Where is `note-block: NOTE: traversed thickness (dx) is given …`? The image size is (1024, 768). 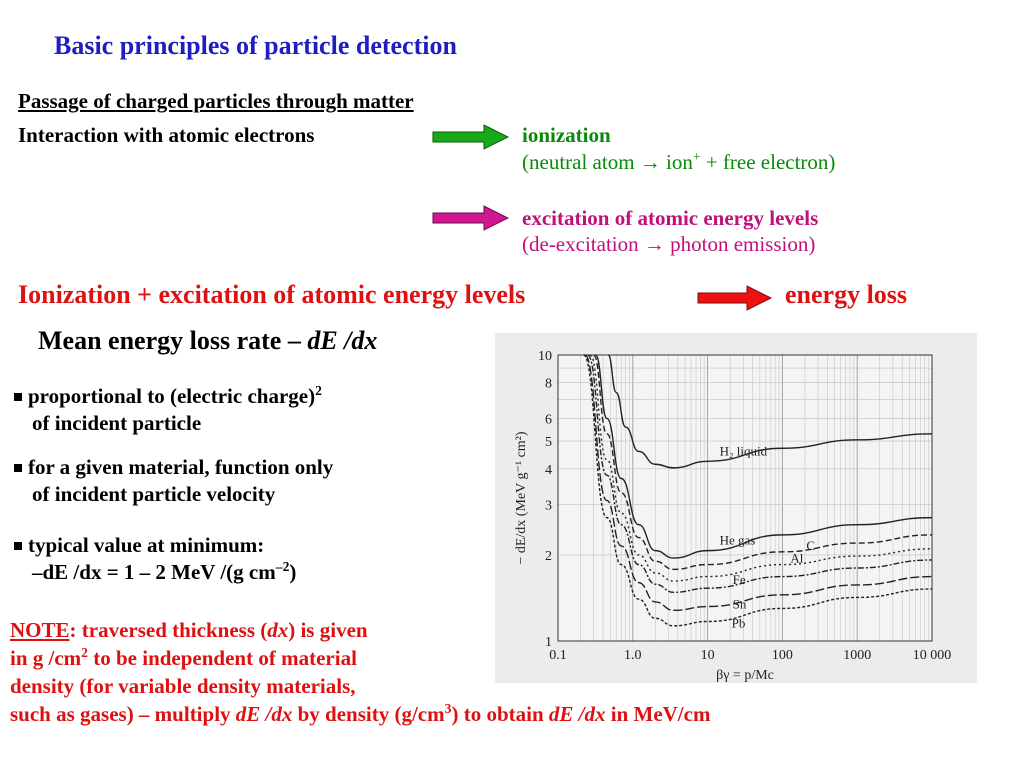 note-block: NOTE: traversed thickness (dx) is given … is located at coordinates (360, 672).